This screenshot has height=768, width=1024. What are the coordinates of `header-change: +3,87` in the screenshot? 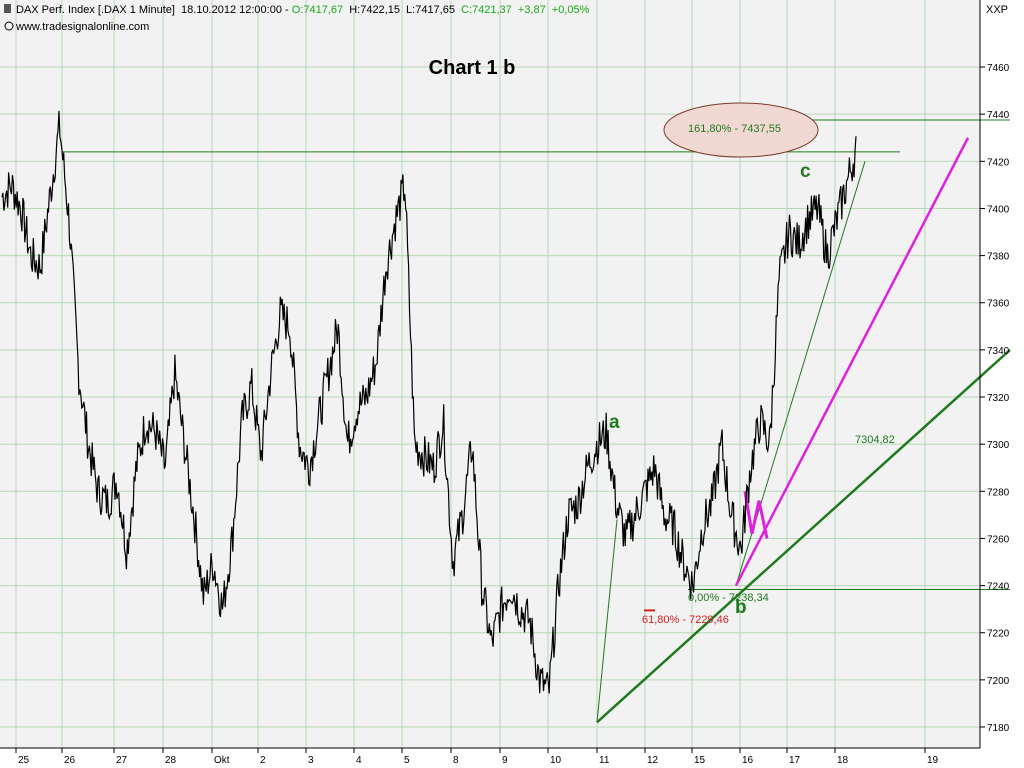 It's located at (532, 10).